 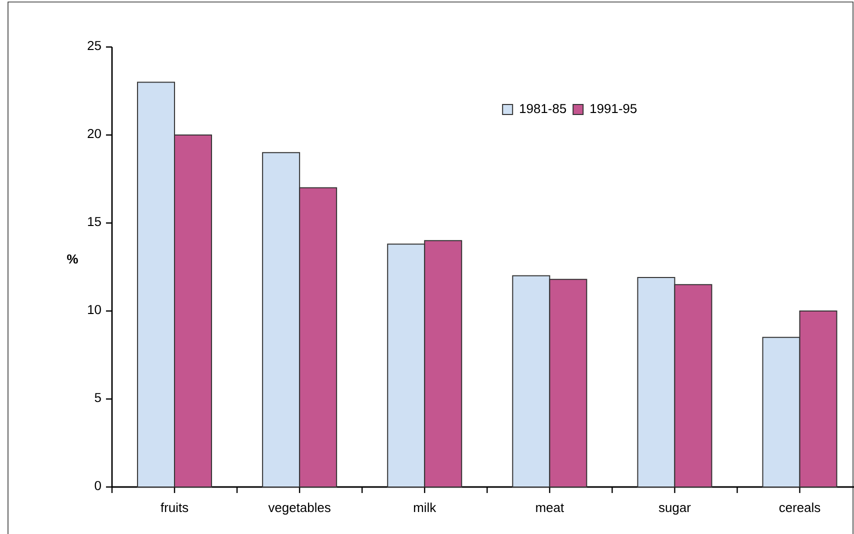 What do you see at coordinates (94, 221) in the screenshot?
I see `y-tick-label: 15` at bounding box center [94, 221].